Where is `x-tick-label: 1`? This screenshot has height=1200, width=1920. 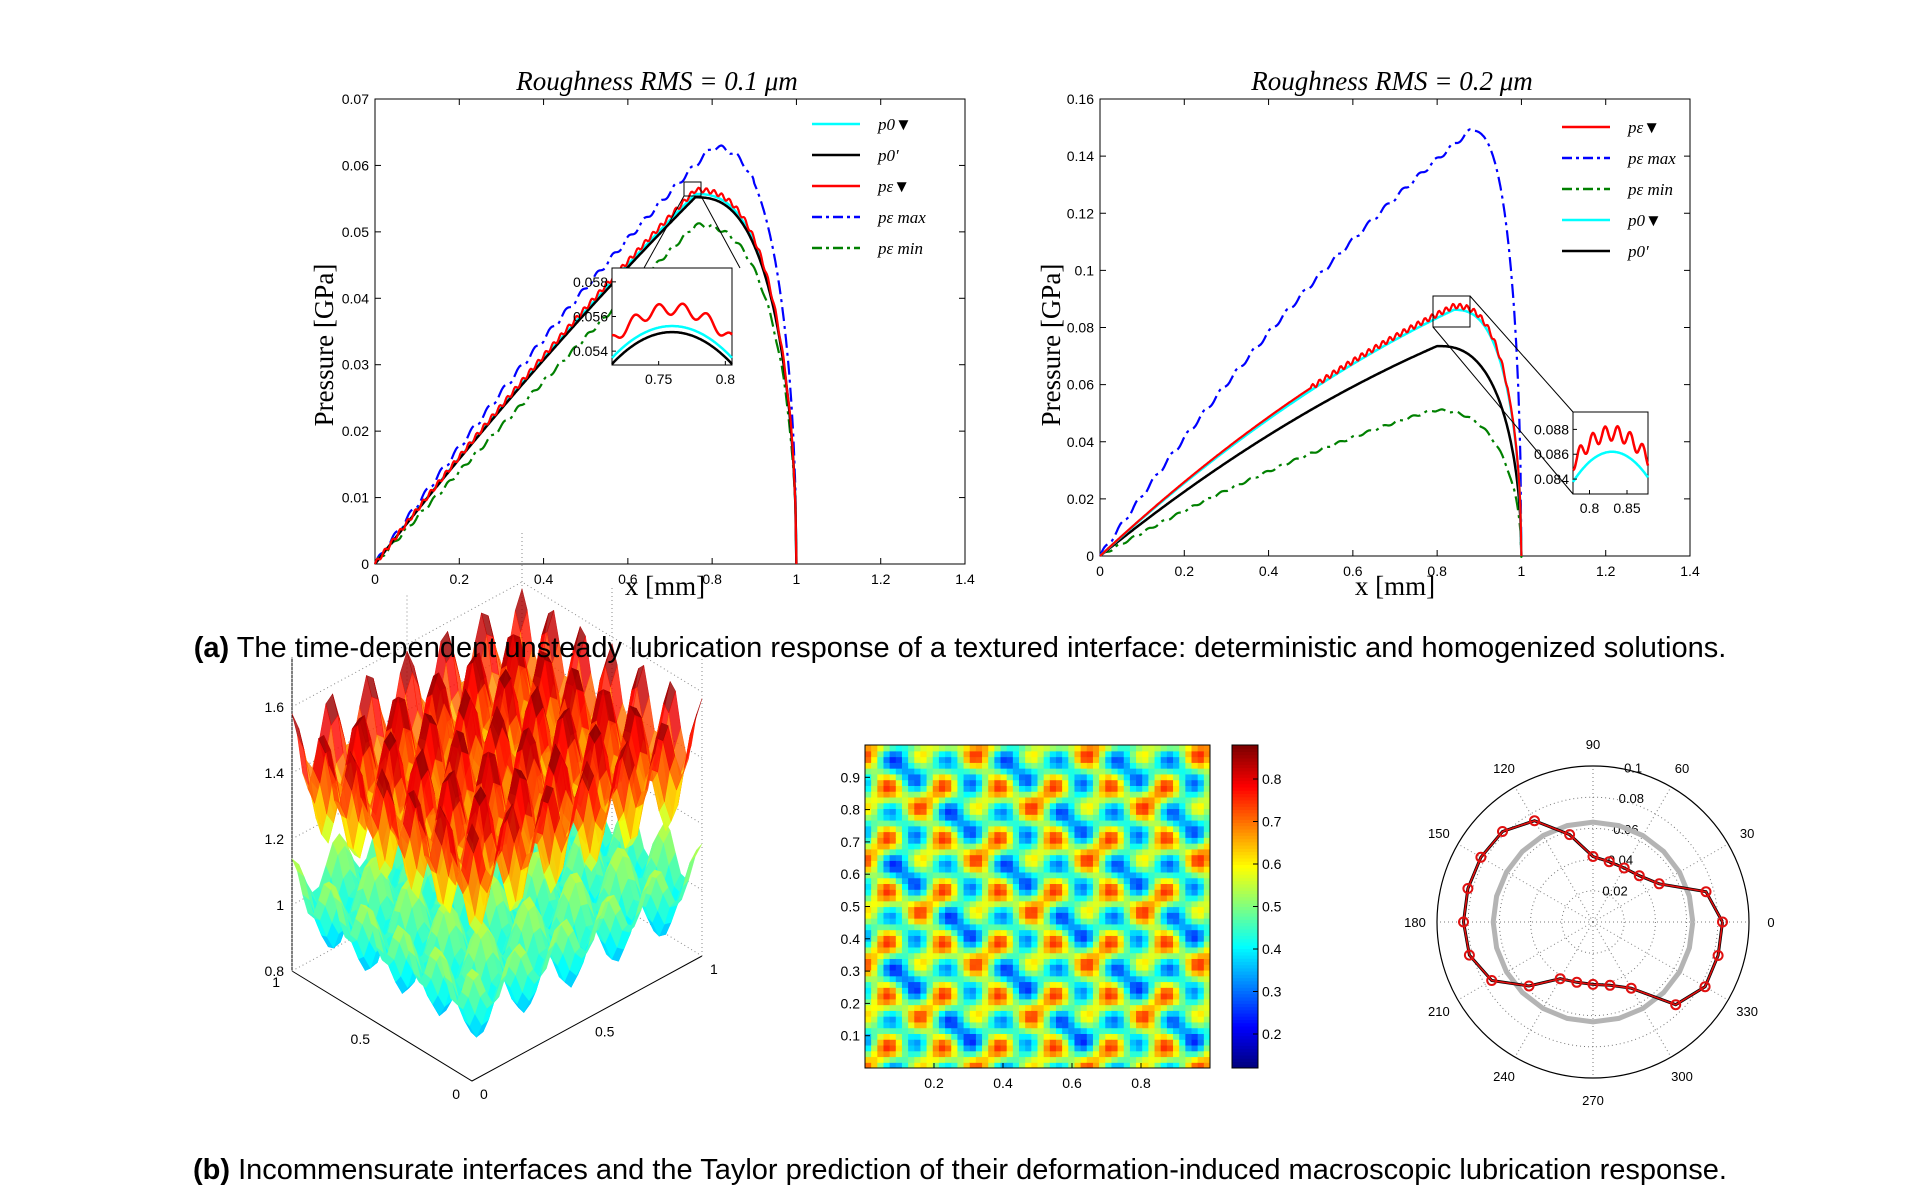
x-tick-label: 1 is located at coordinates (1522, 571).